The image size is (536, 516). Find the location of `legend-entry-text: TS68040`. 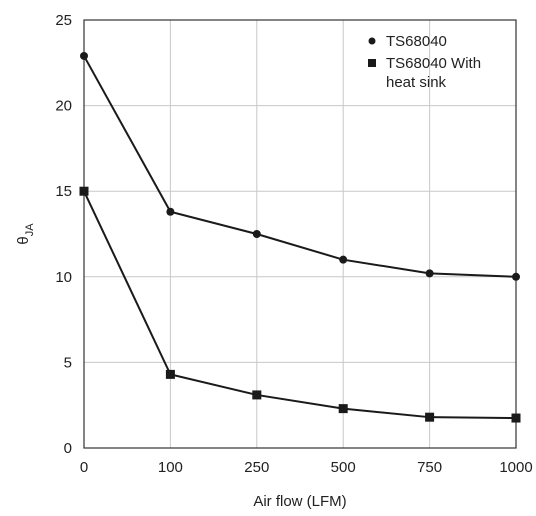

legend-entry-text: TS68040 is located at coordinates (416, 41).